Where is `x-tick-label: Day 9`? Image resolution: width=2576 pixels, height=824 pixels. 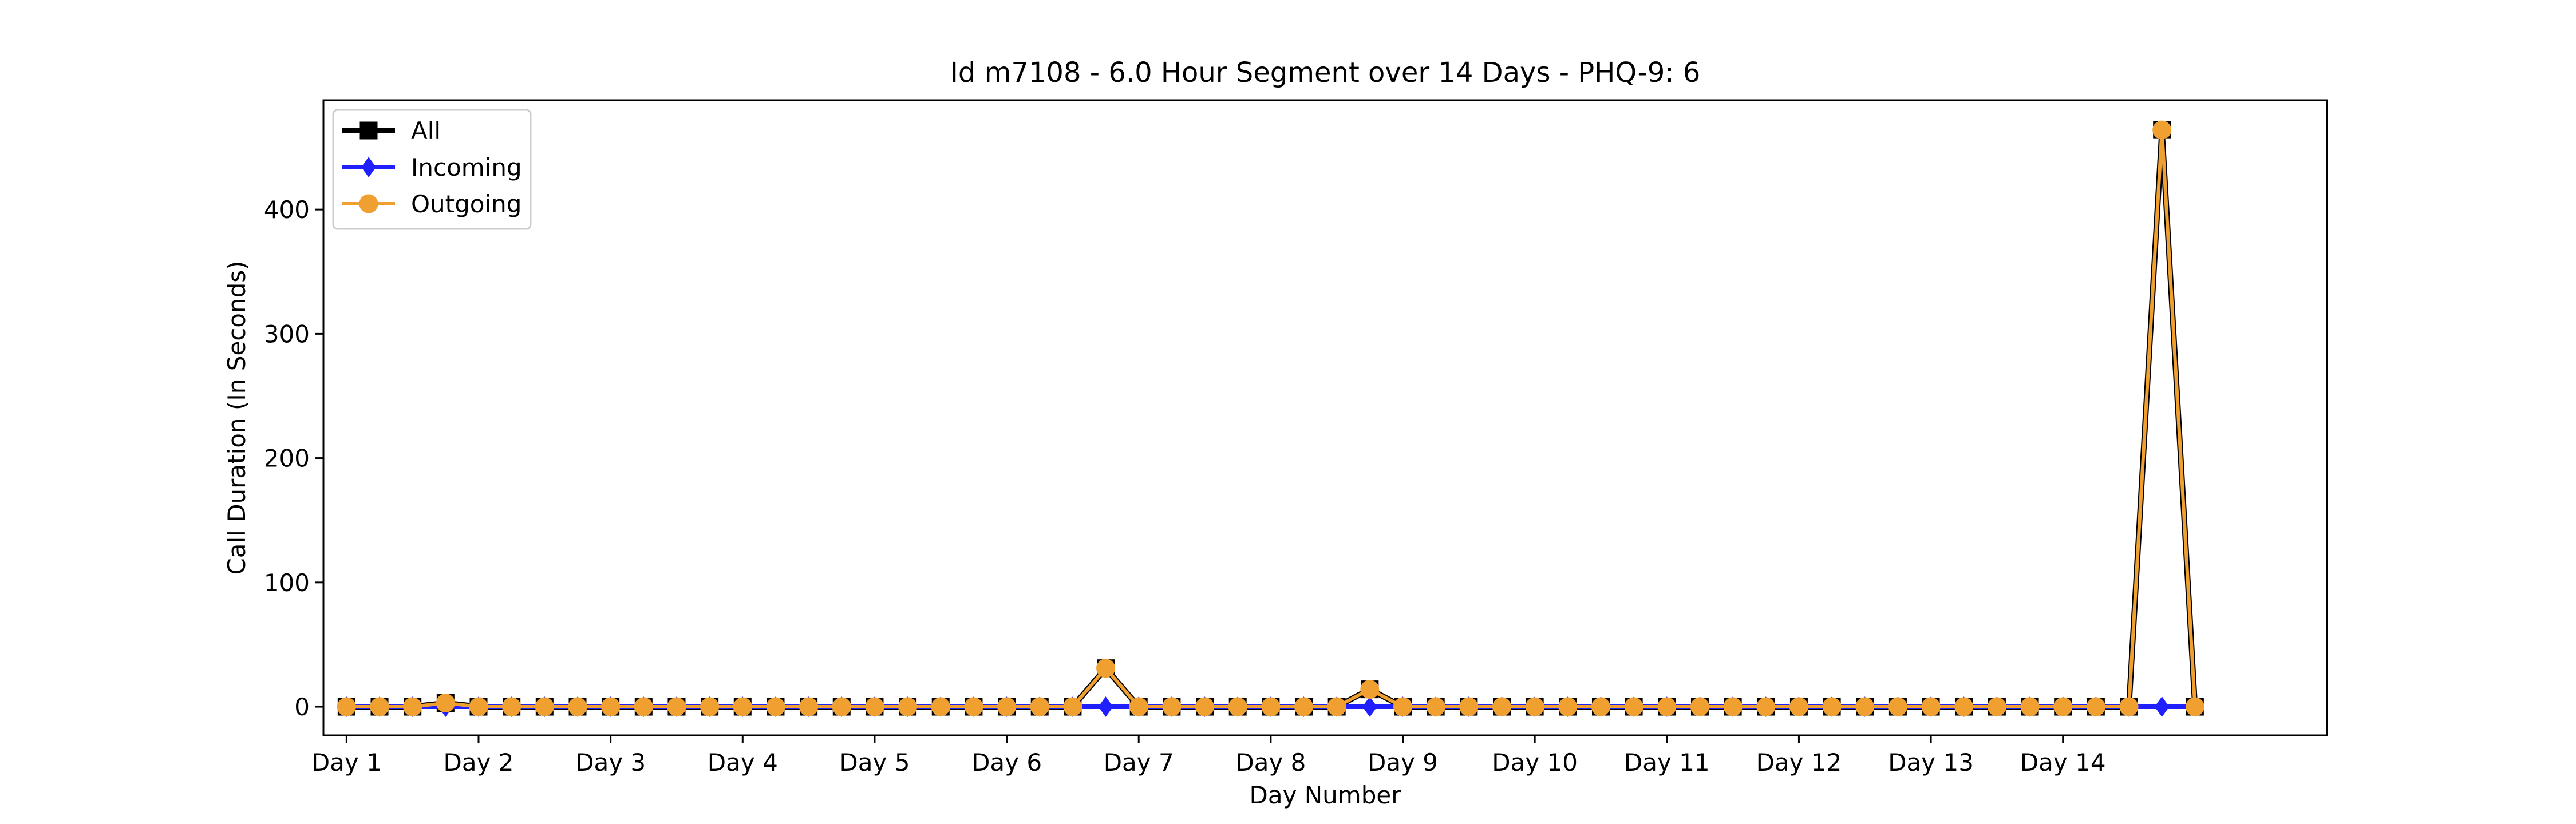
x-tick-label: Day 9 is located at coordinates (1403, 762).